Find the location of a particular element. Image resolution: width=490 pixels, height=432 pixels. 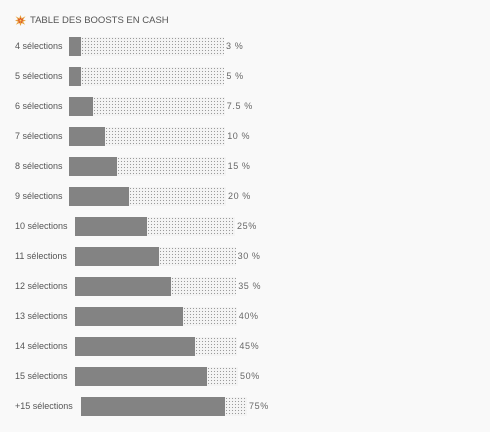

boost-percentage: 25% is located at coordinates (247, 226).